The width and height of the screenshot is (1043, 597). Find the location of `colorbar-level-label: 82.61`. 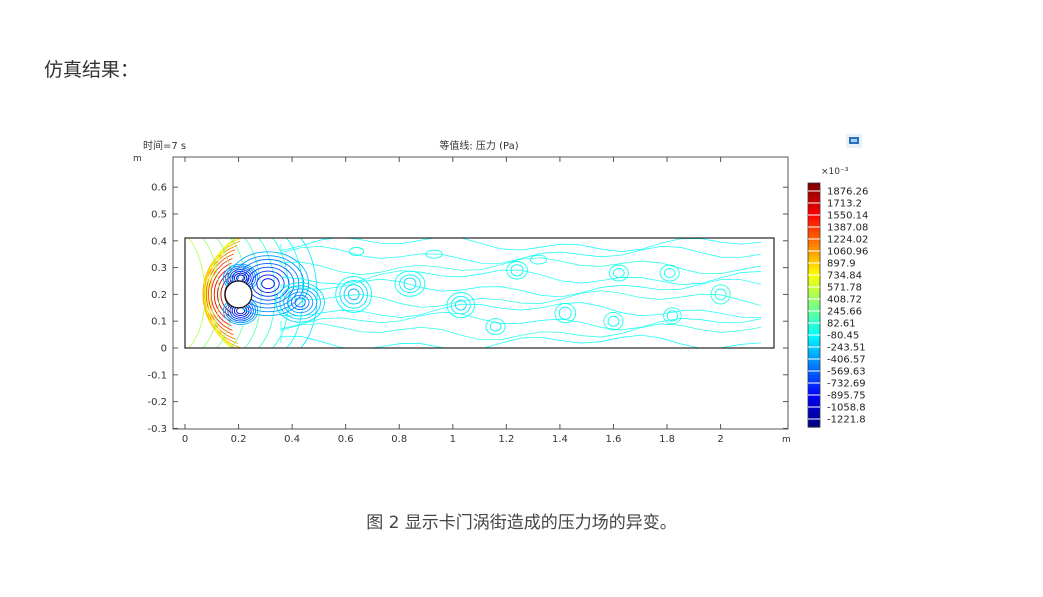

colorbar-level-label: 82.61 is located at coordinates (841, 324).